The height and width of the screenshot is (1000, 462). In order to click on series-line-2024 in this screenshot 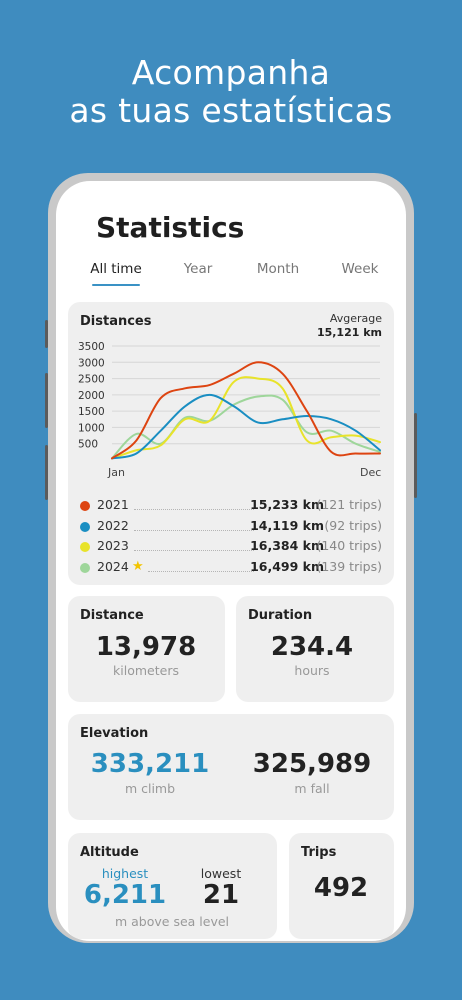, I will do `click(246, 427)`.